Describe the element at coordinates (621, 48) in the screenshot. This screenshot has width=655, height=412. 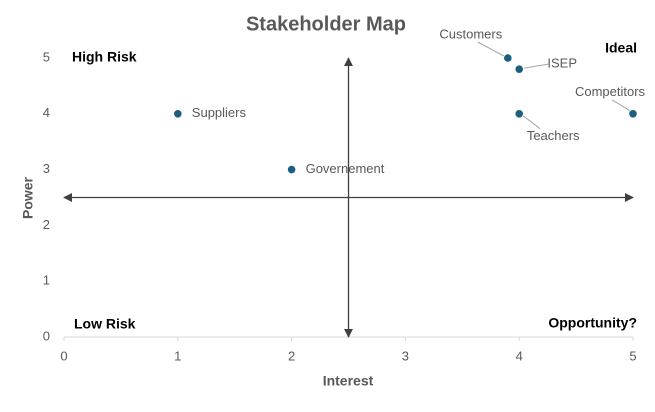
I see `quadrant-label: Ideal` at that location.